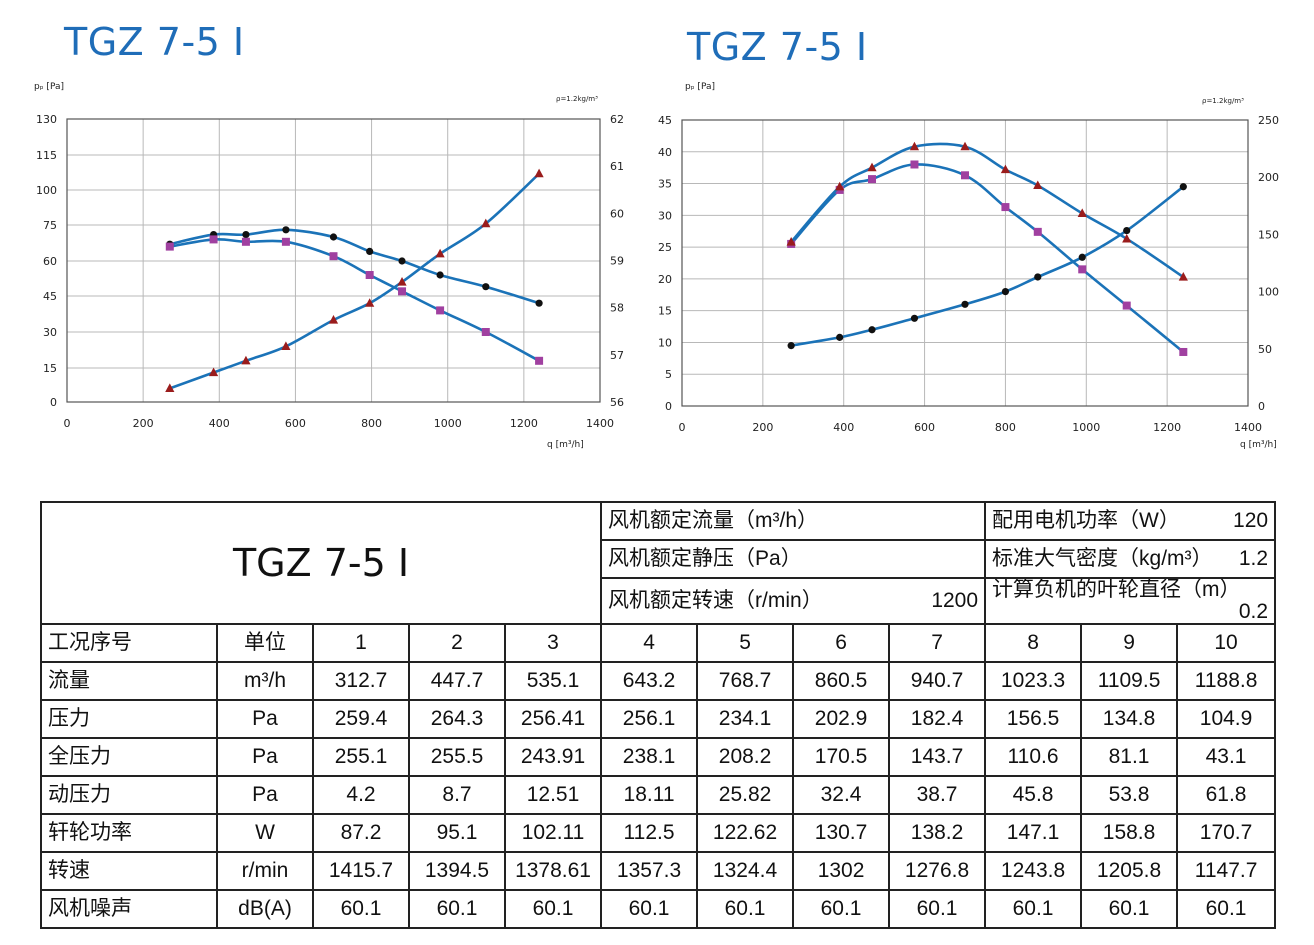 Image resolution: width=1314 pixels, height=945 pixels. Describe the element at coordinates (793, 601) in the screenshot. I see `spec-cell: 风机额定转速（r/min） 1200` at that location.